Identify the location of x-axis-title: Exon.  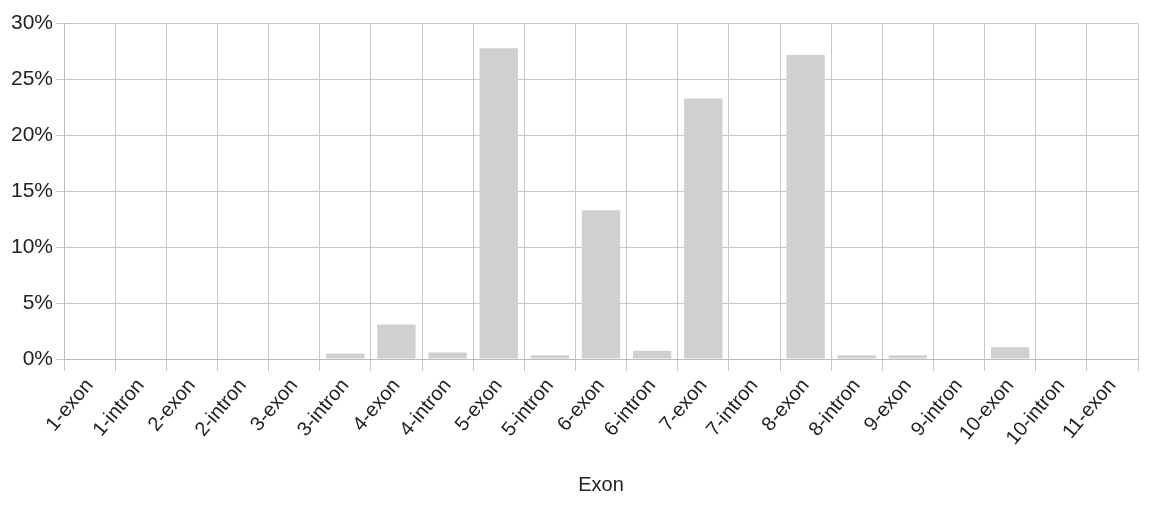
(601, 483).